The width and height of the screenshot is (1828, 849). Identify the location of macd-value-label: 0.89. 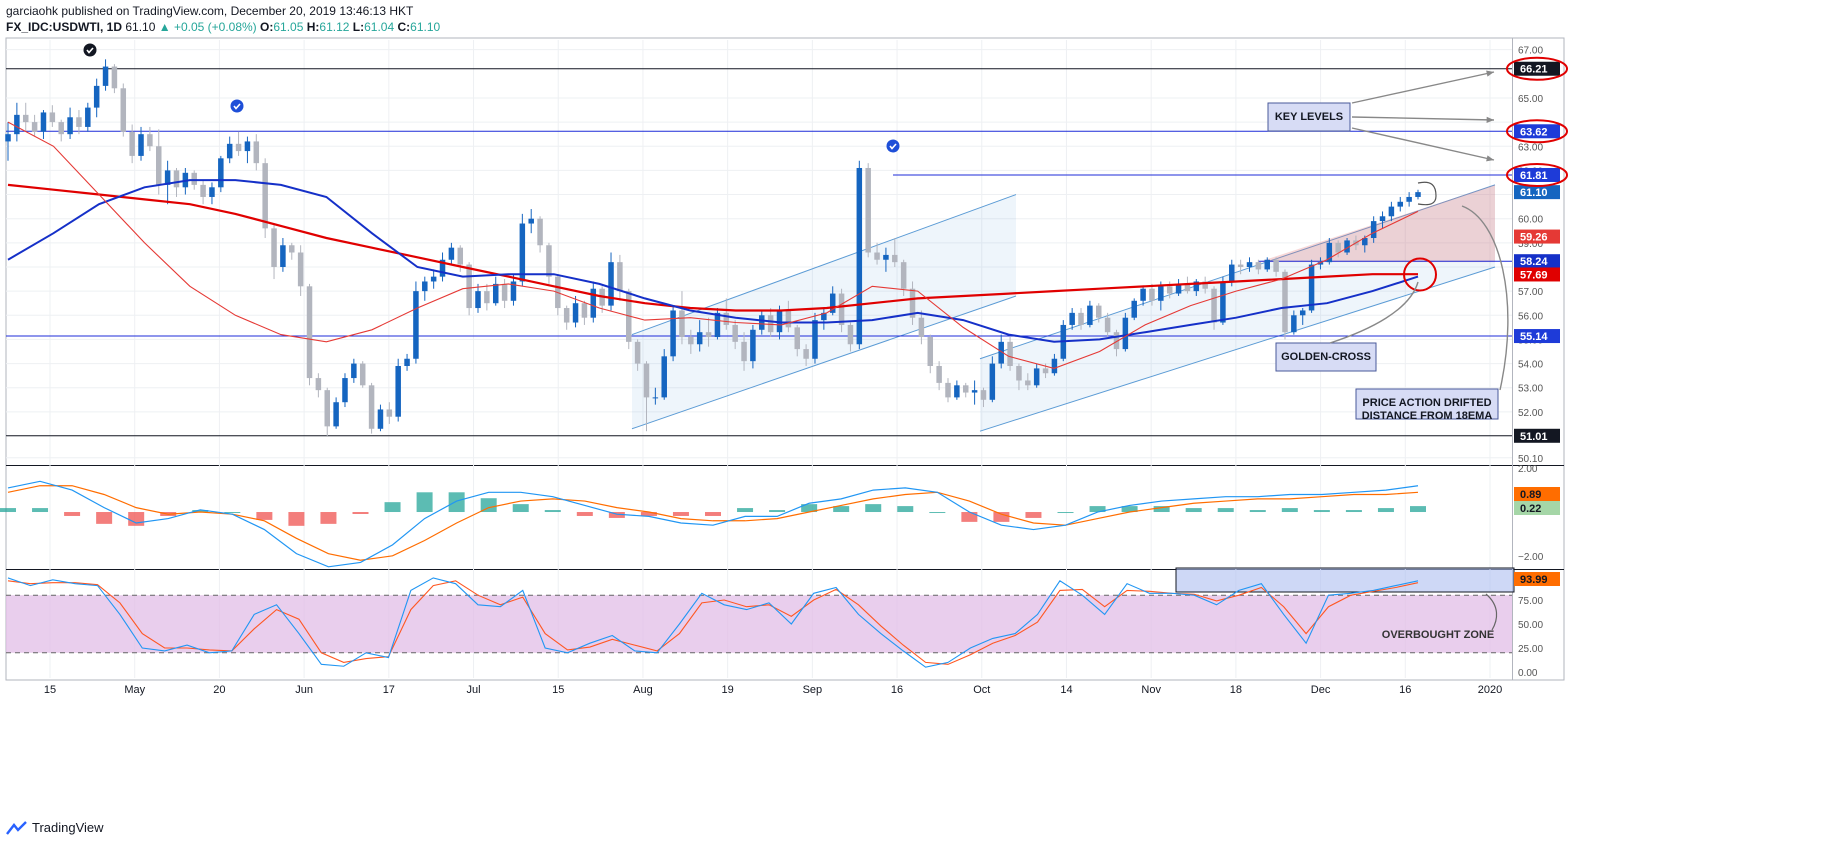
(1530, 495).